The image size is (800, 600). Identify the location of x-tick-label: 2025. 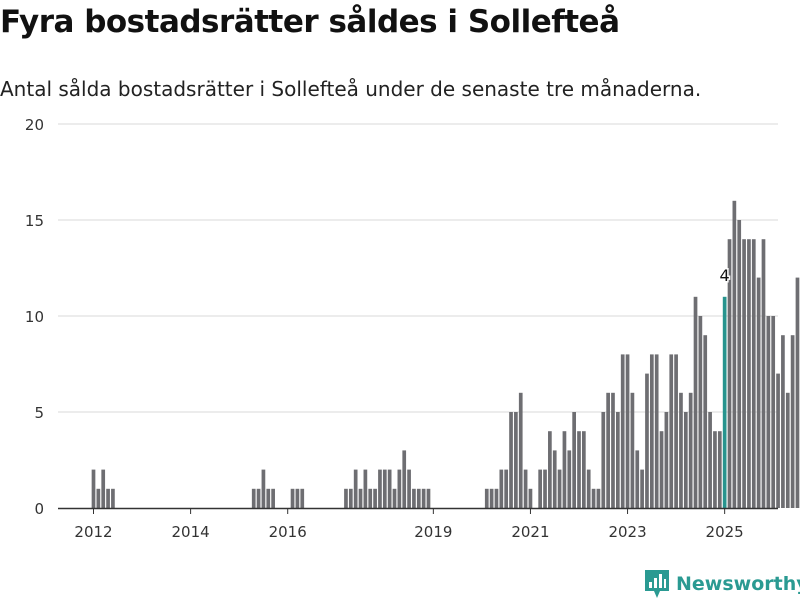
(725, 532).